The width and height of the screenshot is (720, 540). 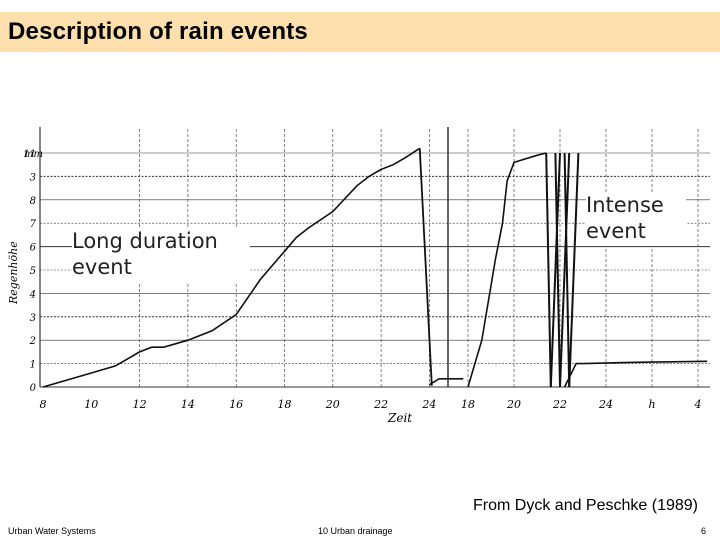 I want to click on x-tick-label: 4, so click(x=698, y=404).